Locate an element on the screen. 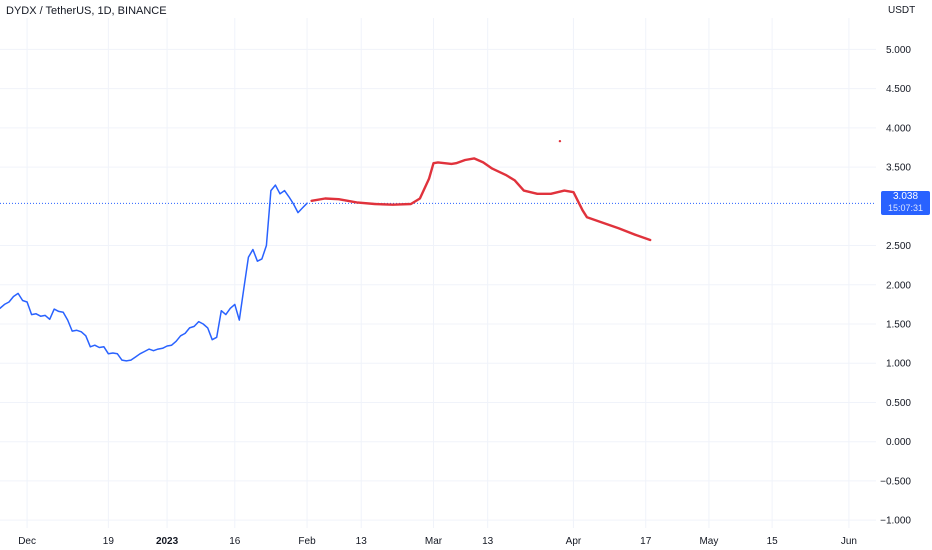  price-tick-label: 2.500 is located at coordinates (898, 246).